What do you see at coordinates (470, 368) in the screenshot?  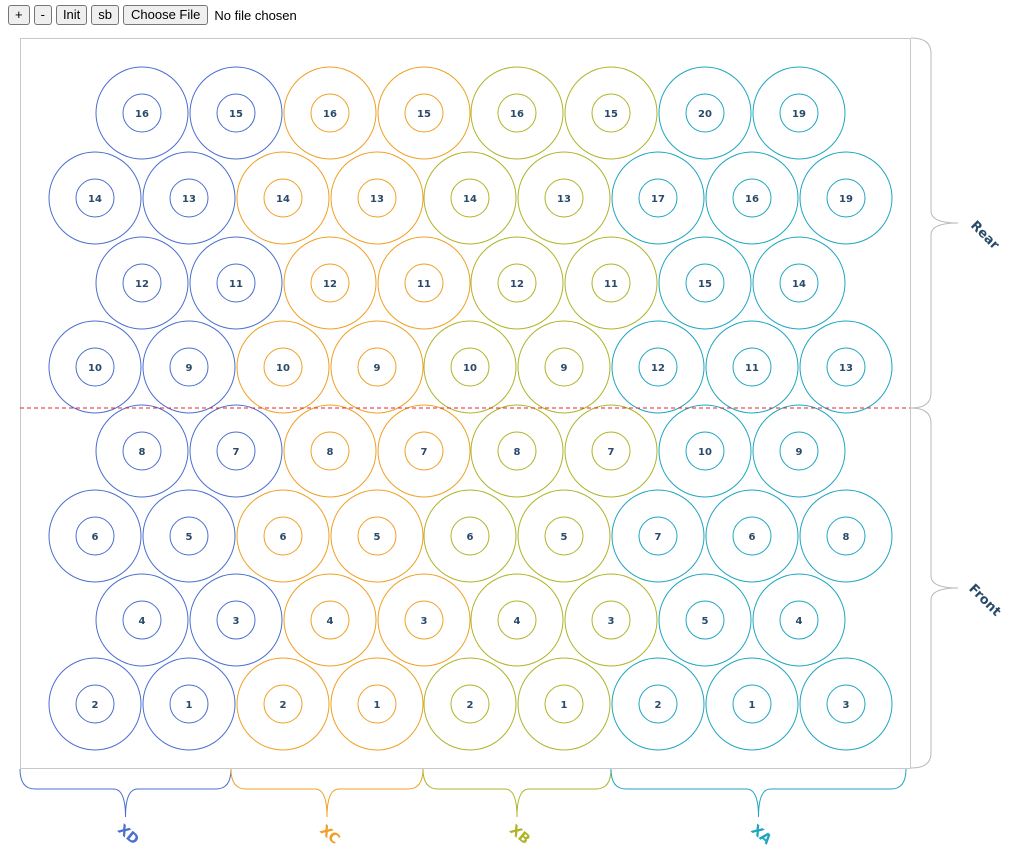 I see `cell-number: 10` at bounding box center [470, 368].